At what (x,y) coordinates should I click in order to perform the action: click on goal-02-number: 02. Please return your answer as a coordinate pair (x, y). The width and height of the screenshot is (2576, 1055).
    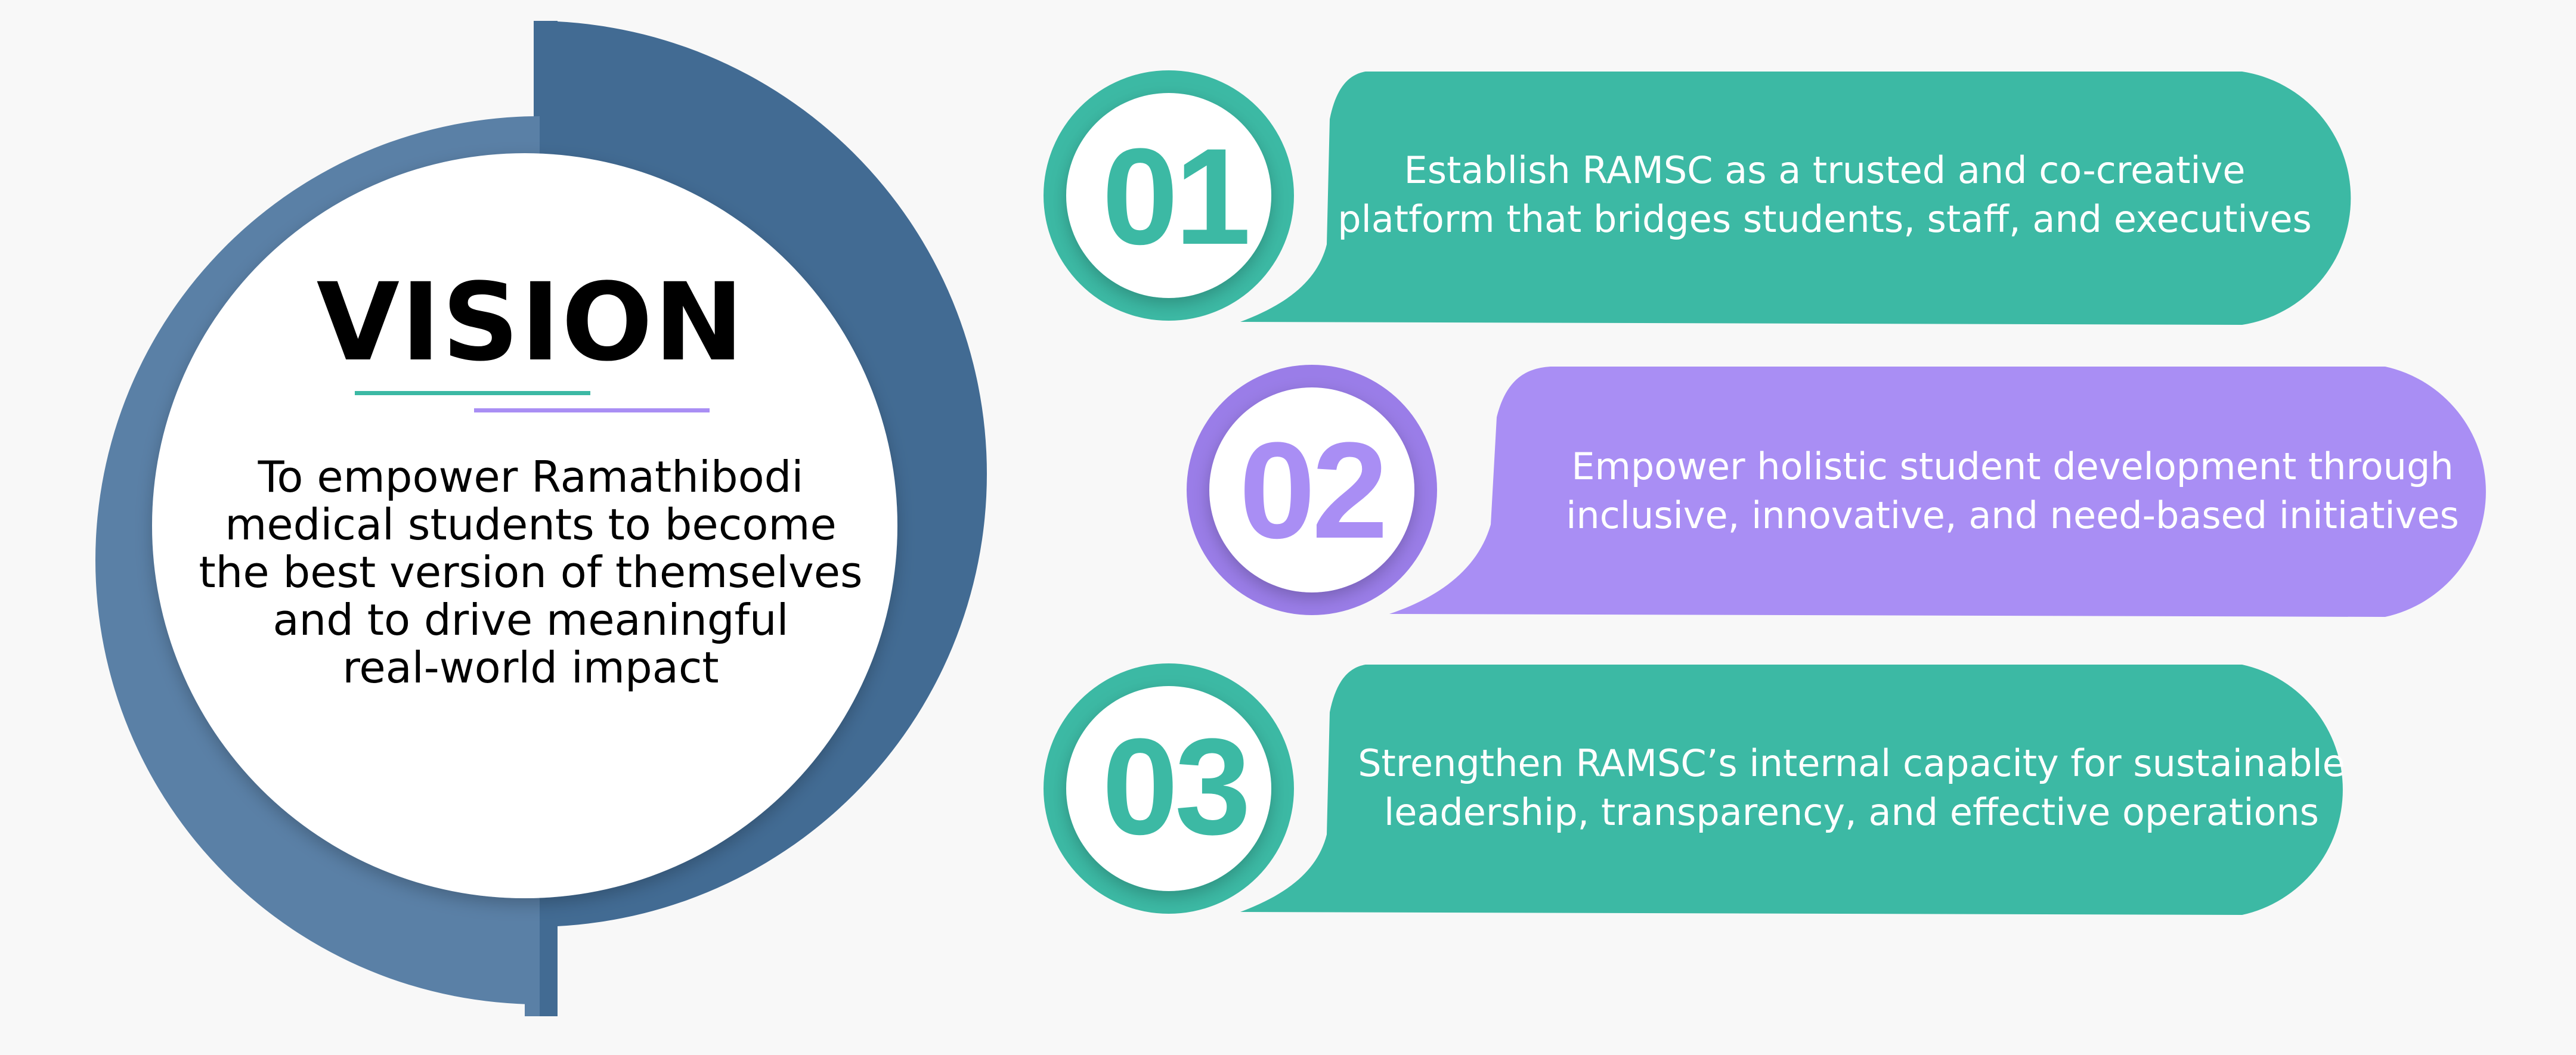
    Looking at the image, I should click on (1314, 490).